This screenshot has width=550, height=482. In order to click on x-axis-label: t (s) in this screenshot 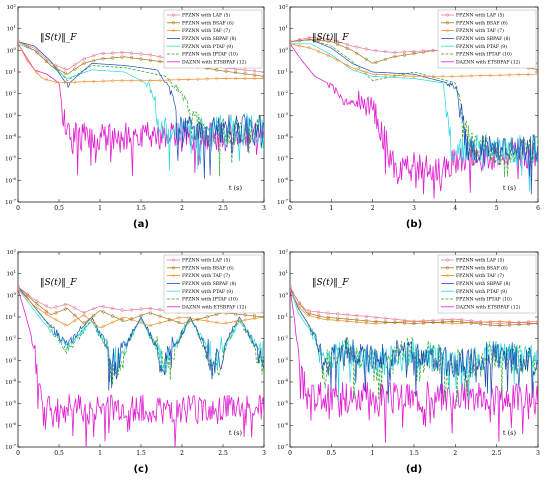, I will do `click(236, 188)`.